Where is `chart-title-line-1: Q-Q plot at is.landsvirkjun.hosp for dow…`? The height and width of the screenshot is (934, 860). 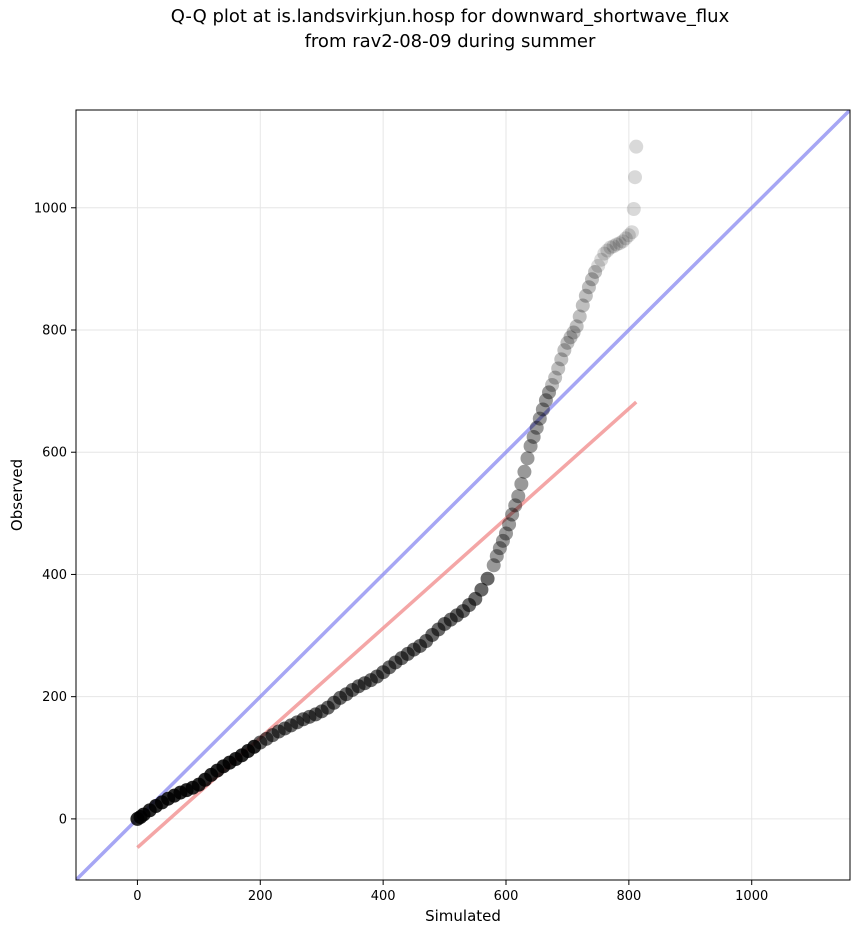 chart-title-line-1: Q-Q plot at is.landsvirkjun.hosp for dow… is located at coordinates (450, 16).